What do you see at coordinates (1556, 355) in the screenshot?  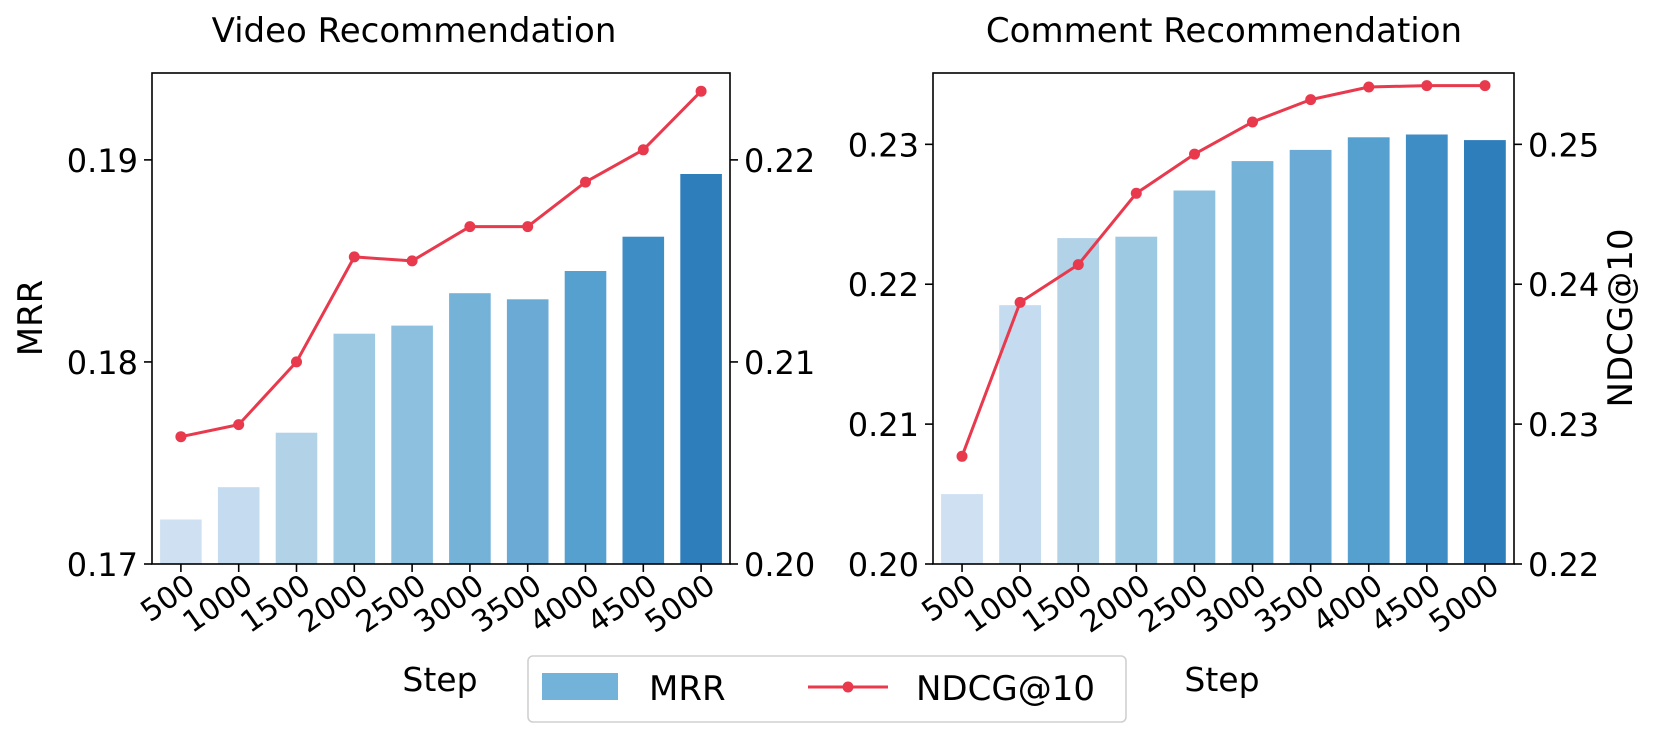 I see `right-y-axis: 0.22 0.23 0.24 0.25` at bounding box center [1556, 355].